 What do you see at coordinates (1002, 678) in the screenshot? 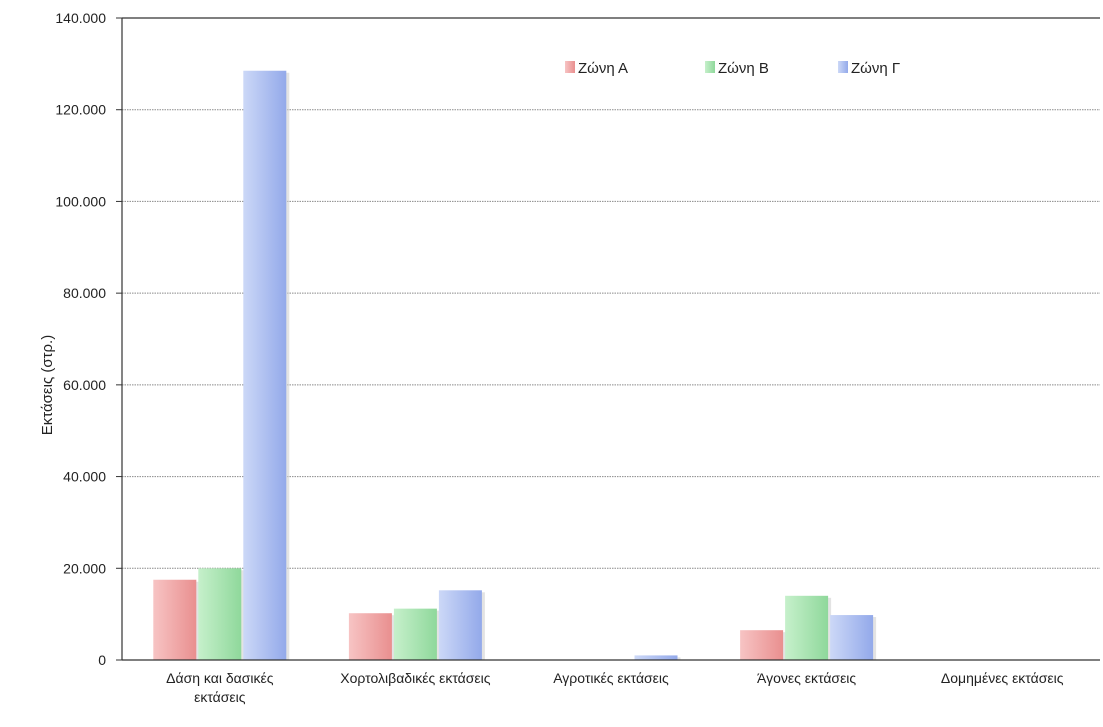
I see `x-tick-label: Δομημένες εκτάσεις` at bounding box center [1002, 678].